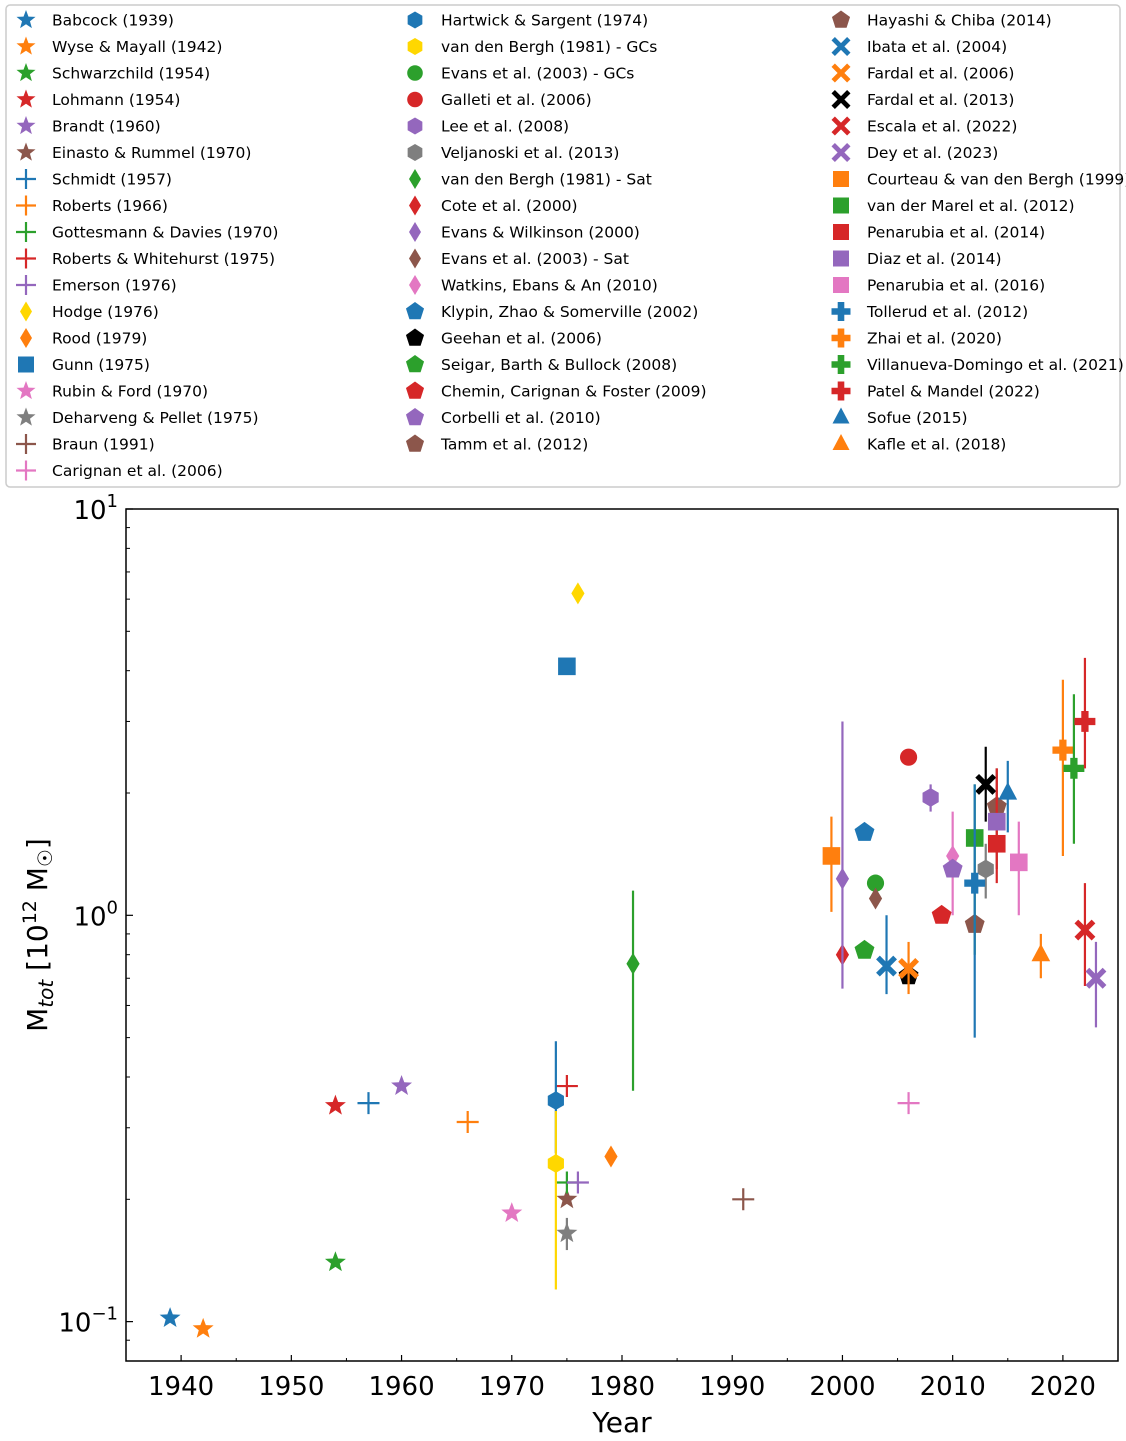  I want to click on y-tick-label: 101, so click(95, 508).